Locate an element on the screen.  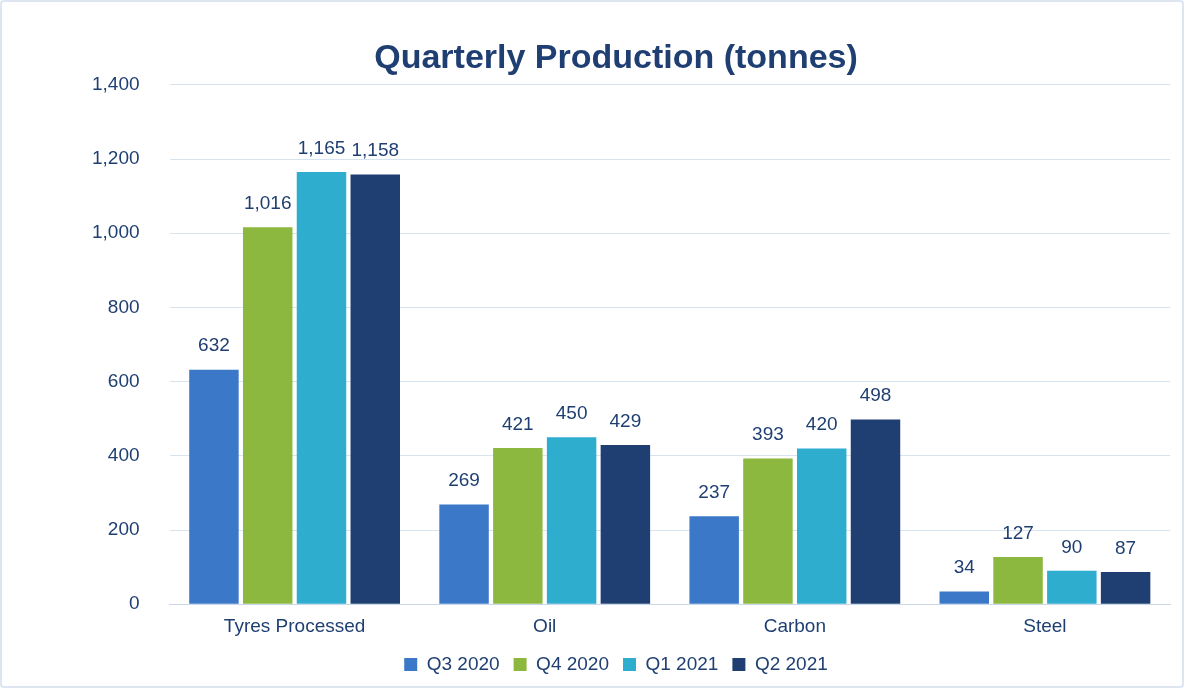
y-tick-label: 1,200 is located at coordinates (116, 158).